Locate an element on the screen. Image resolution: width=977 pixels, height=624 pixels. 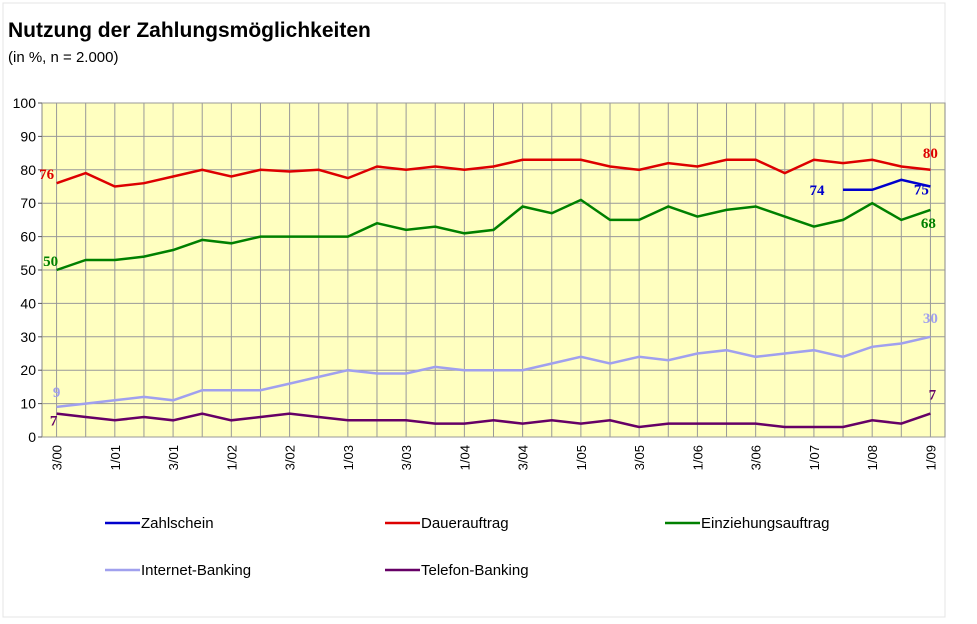
data-label: 76 is located at coordinates (47, 175).